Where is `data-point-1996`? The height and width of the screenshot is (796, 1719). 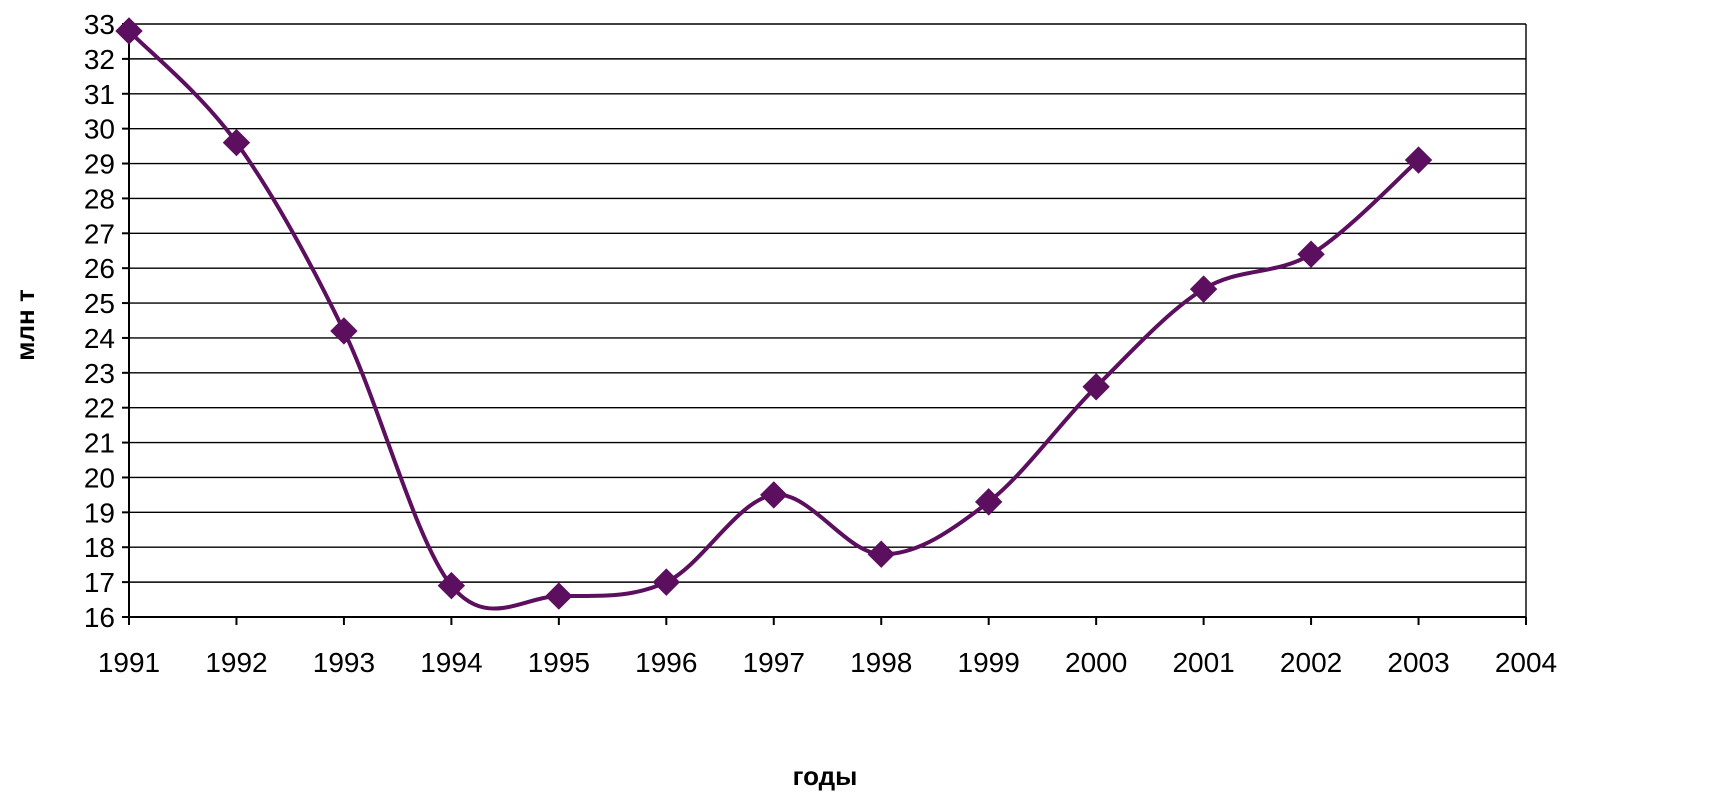
data-point-1996 is located at coordinates (666, 582).